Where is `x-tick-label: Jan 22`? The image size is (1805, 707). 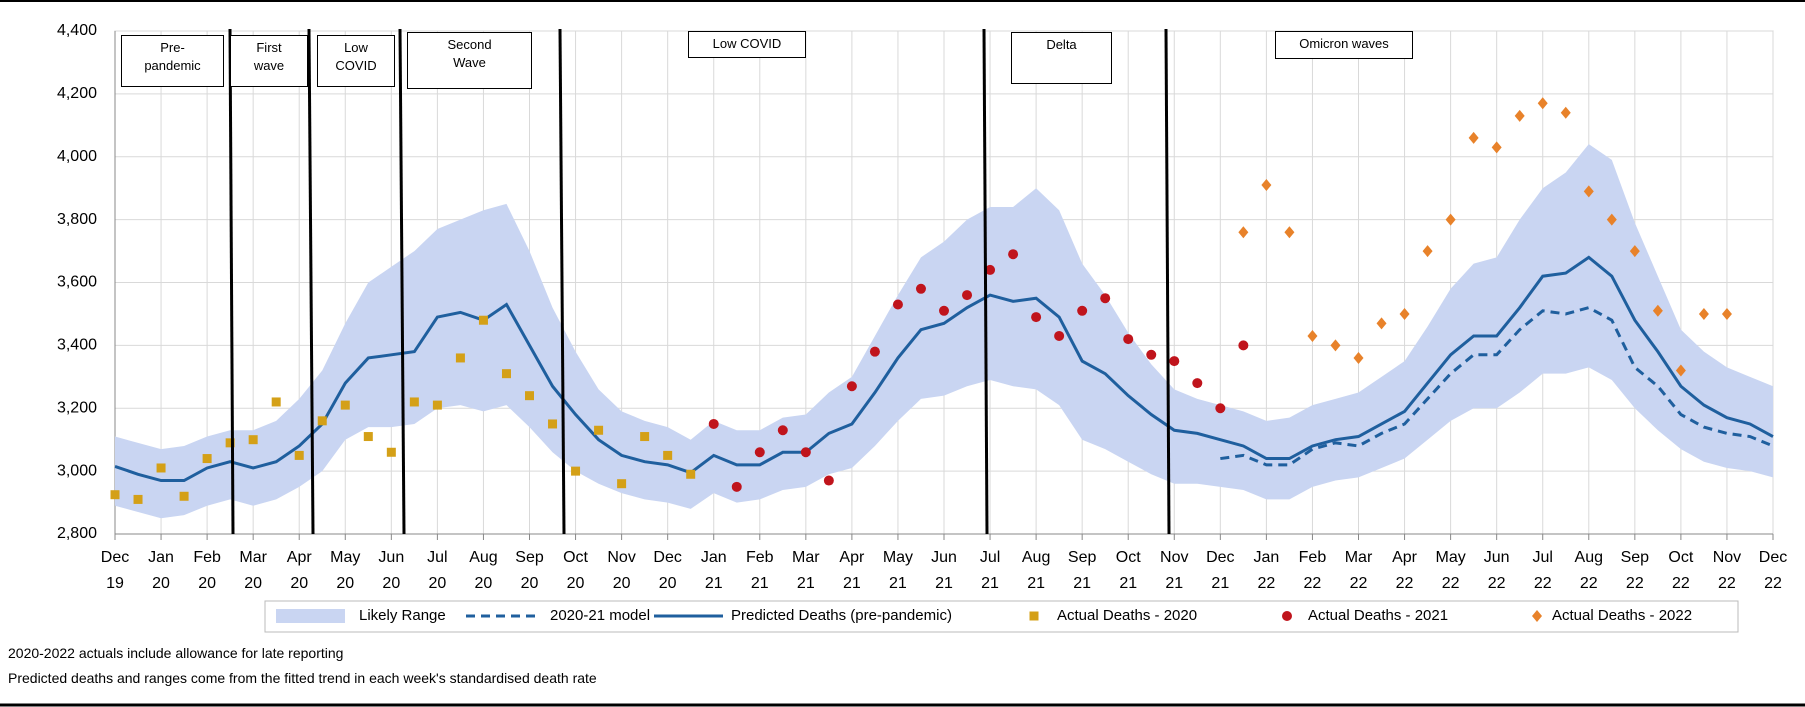 x-tick-label: Jan 22 is located at coordinates (1266, 570).